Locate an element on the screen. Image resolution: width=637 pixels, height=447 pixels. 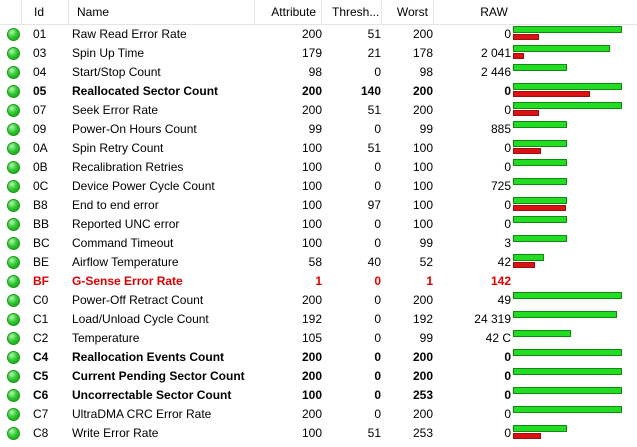
attribute-id: 07 is located at coordinates (40, 110).